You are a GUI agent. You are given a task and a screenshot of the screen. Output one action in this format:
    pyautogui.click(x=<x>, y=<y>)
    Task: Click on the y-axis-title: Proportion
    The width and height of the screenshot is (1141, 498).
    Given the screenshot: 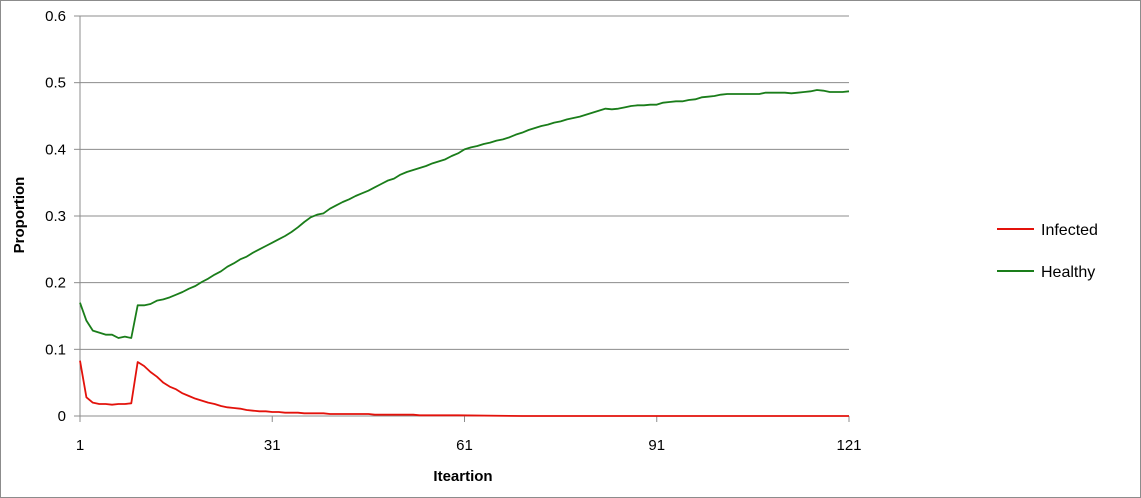 What is the action you would take?
    pyautogui.click(x=19, y=215)
    